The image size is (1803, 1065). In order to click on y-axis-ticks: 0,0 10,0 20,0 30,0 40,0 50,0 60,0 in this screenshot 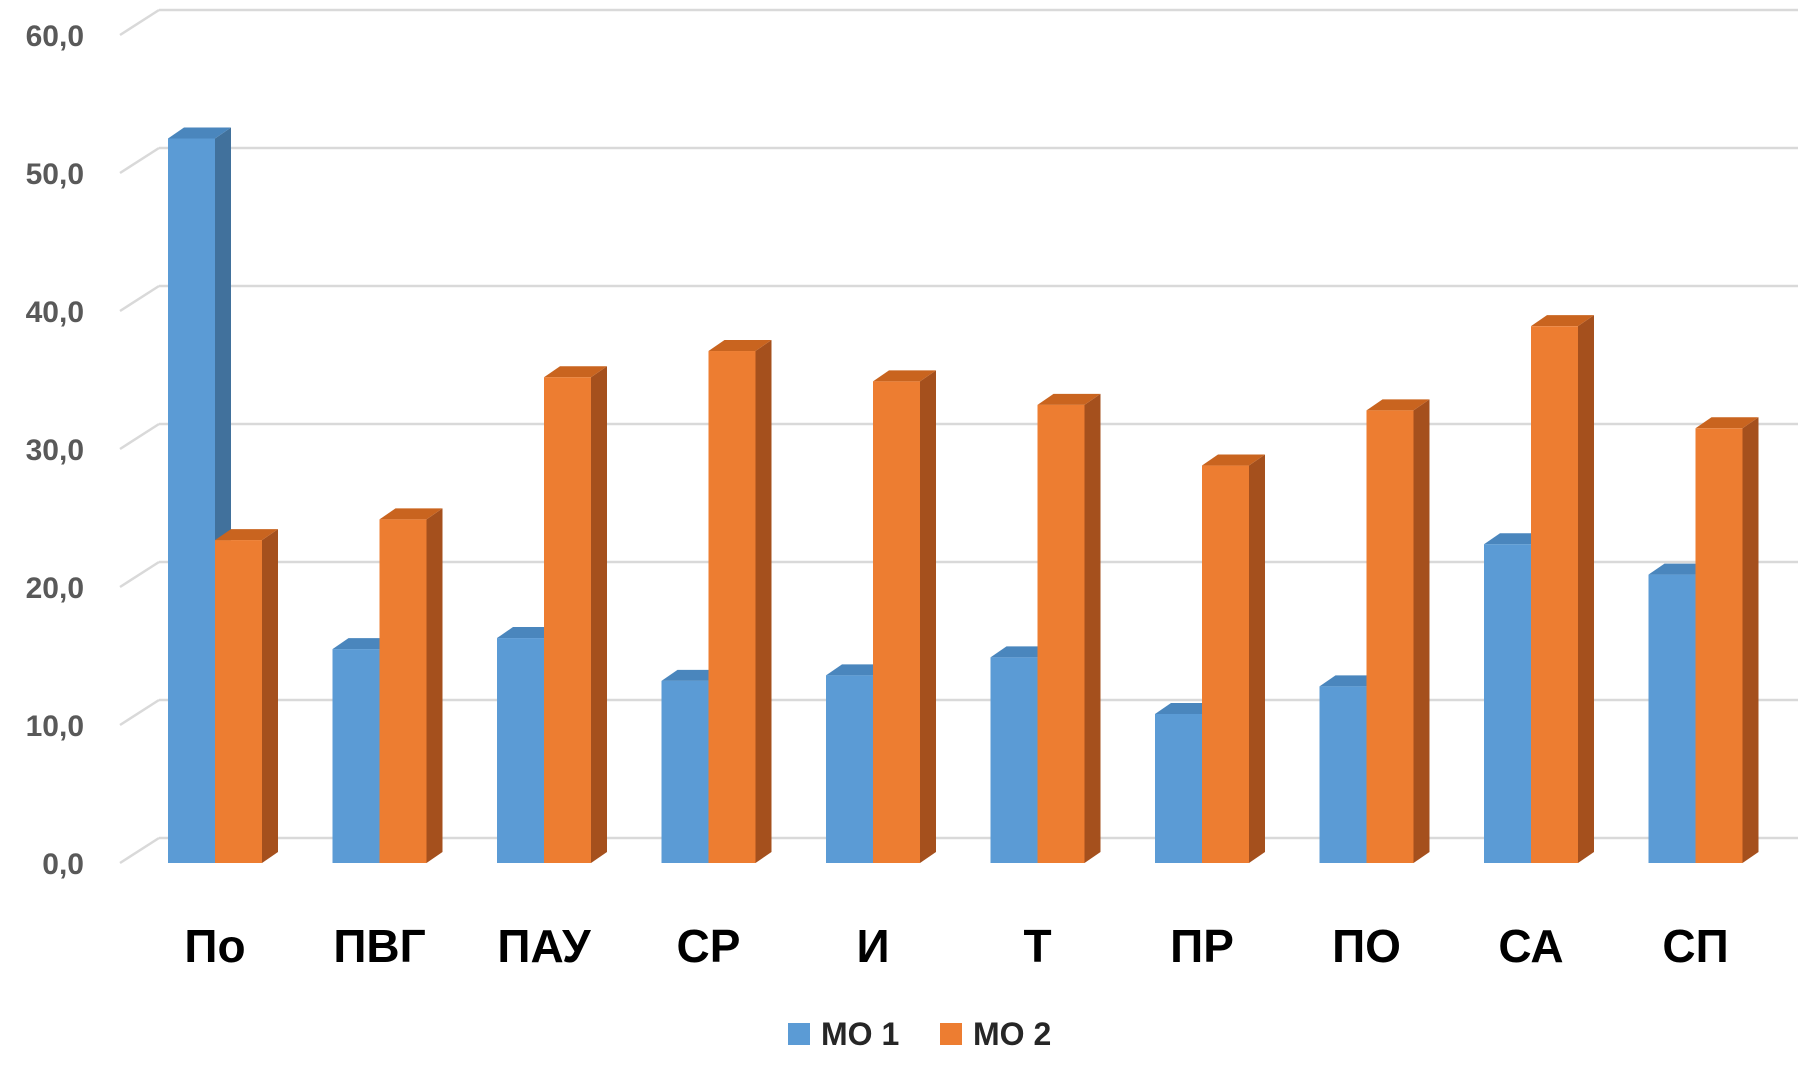, I will do `click(55, 450)`.